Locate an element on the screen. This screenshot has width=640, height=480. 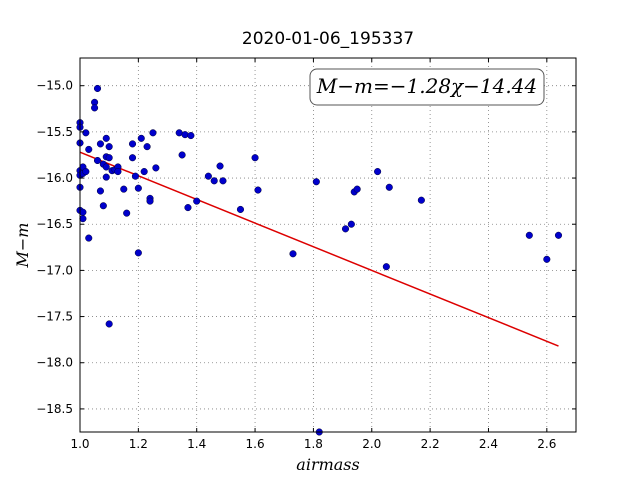
equation-box is located at coordinates (427, 87).